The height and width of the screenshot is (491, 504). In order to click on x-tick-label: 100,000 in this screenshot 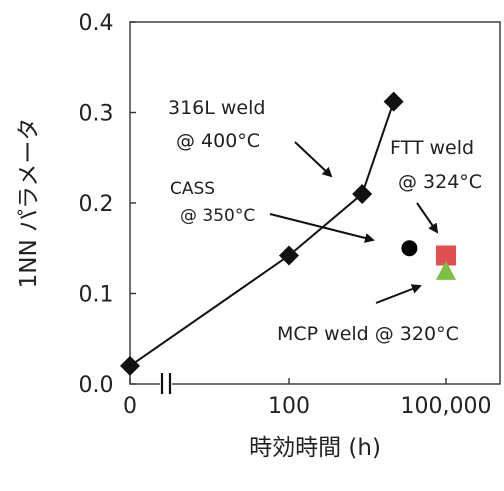, I will do `click(446, 406)`.